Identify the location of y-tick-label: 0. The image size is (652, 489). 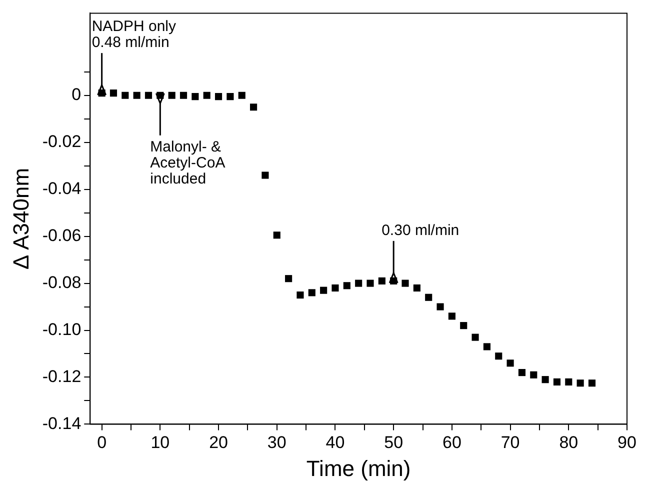
(77, 94).